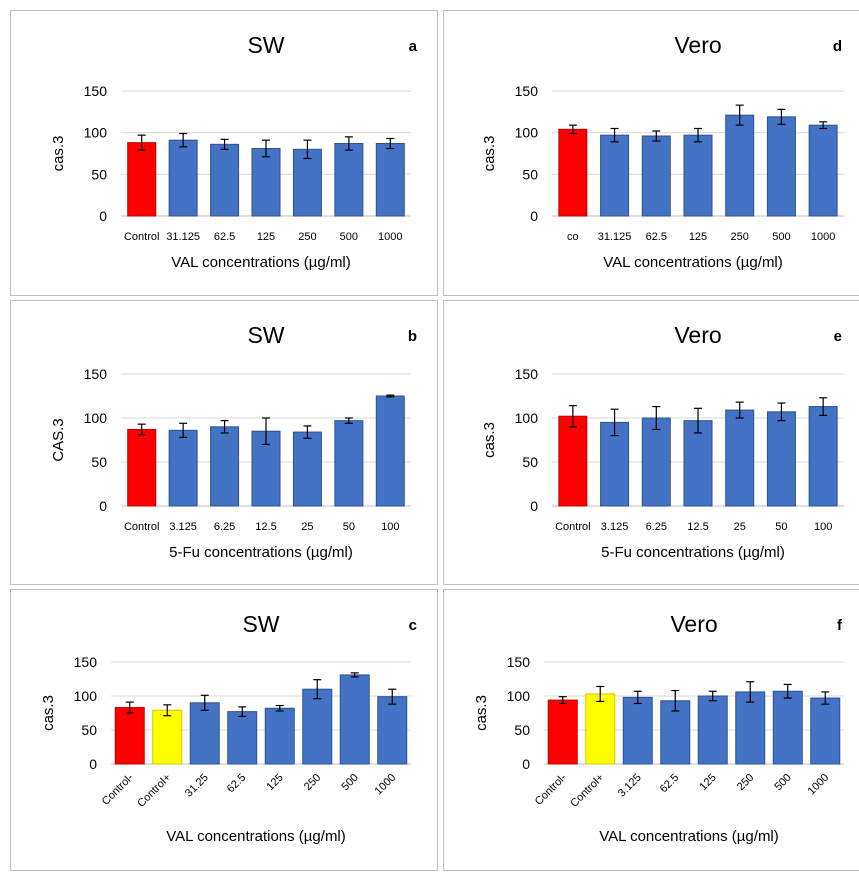 The image size is (859, 872). What do you see at coordinates (197, 786) in the screenshot?
I see `x-tick-label: 31.25` at bounding box center [197, 786].